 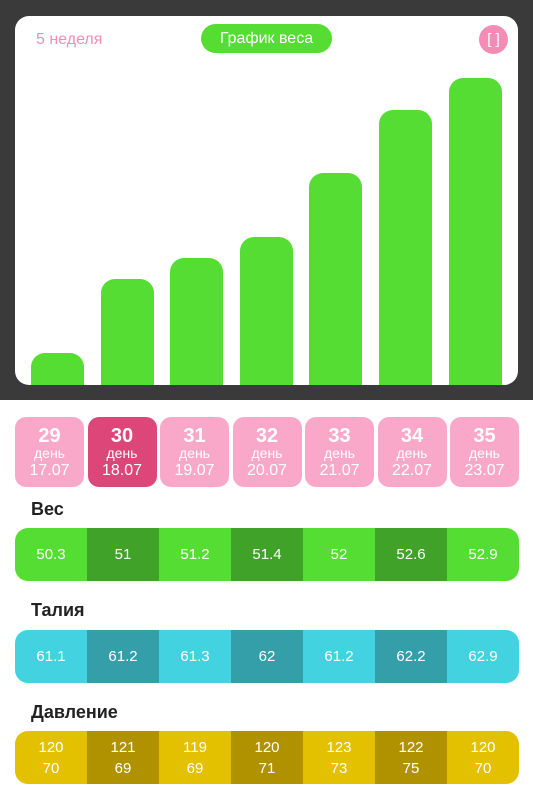 I want to click on weight-cell: 51.2, so click(x=195, y=554).